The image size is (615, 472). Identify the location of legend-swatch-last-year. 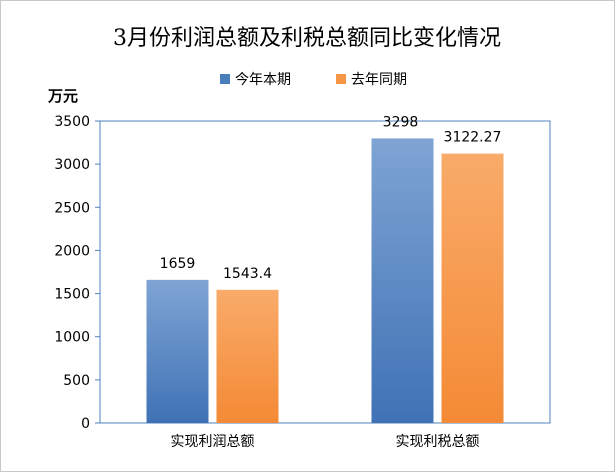
(341, 79).